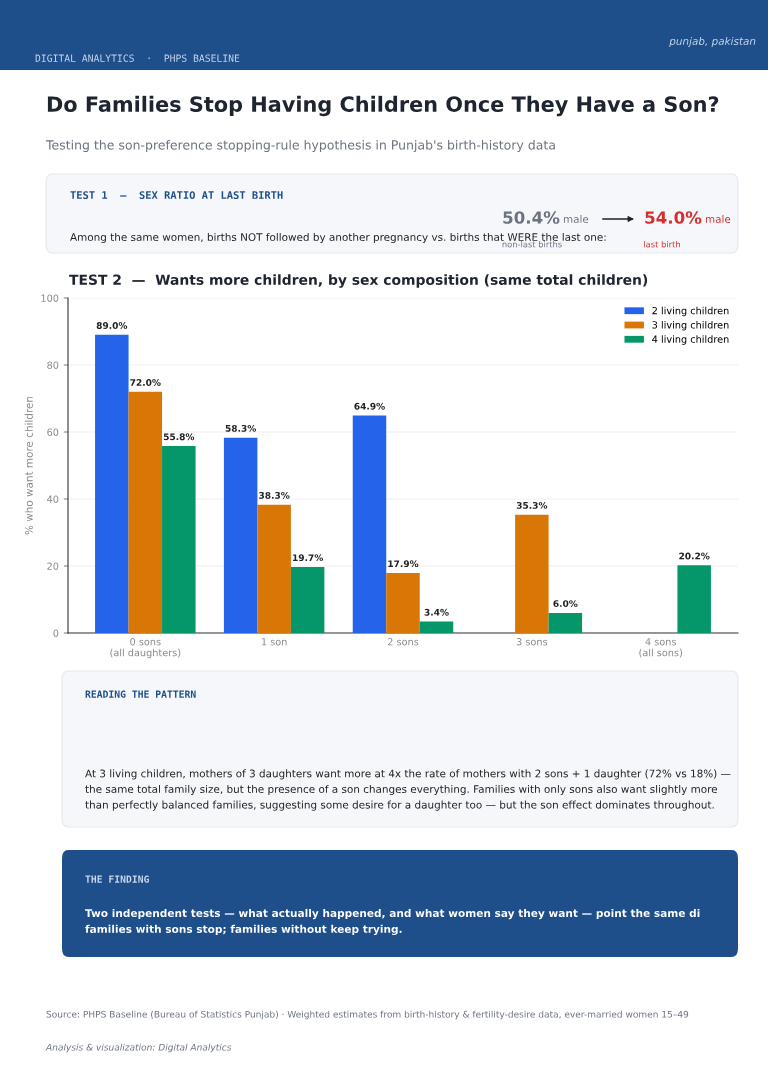  What do you see at coordinates (690, 311) in the screenshot?
I see `legend-label: 2 living children` at bounding box center [690, 311].